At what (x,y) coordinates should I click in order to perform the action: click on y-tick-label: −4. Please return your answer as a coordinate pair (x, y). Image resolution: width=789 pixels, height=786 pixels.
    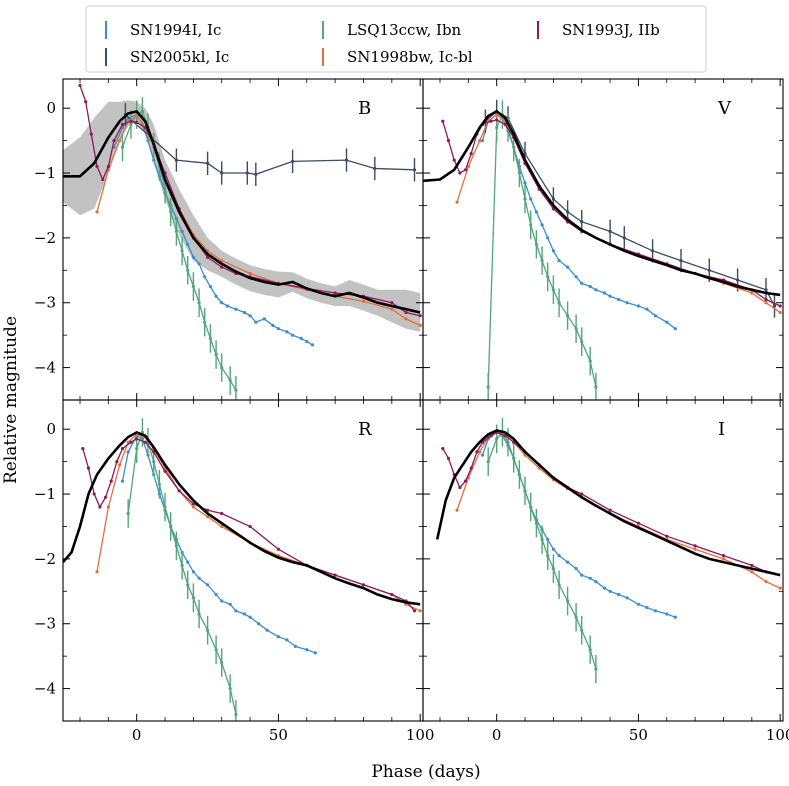
    Looking at the image, I should click on (45, 689).